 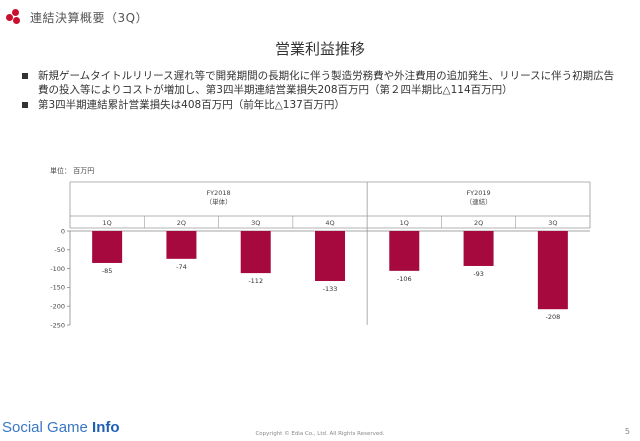 I want to click on footer-brand: Social Game Info, so click(x=61, y=427).